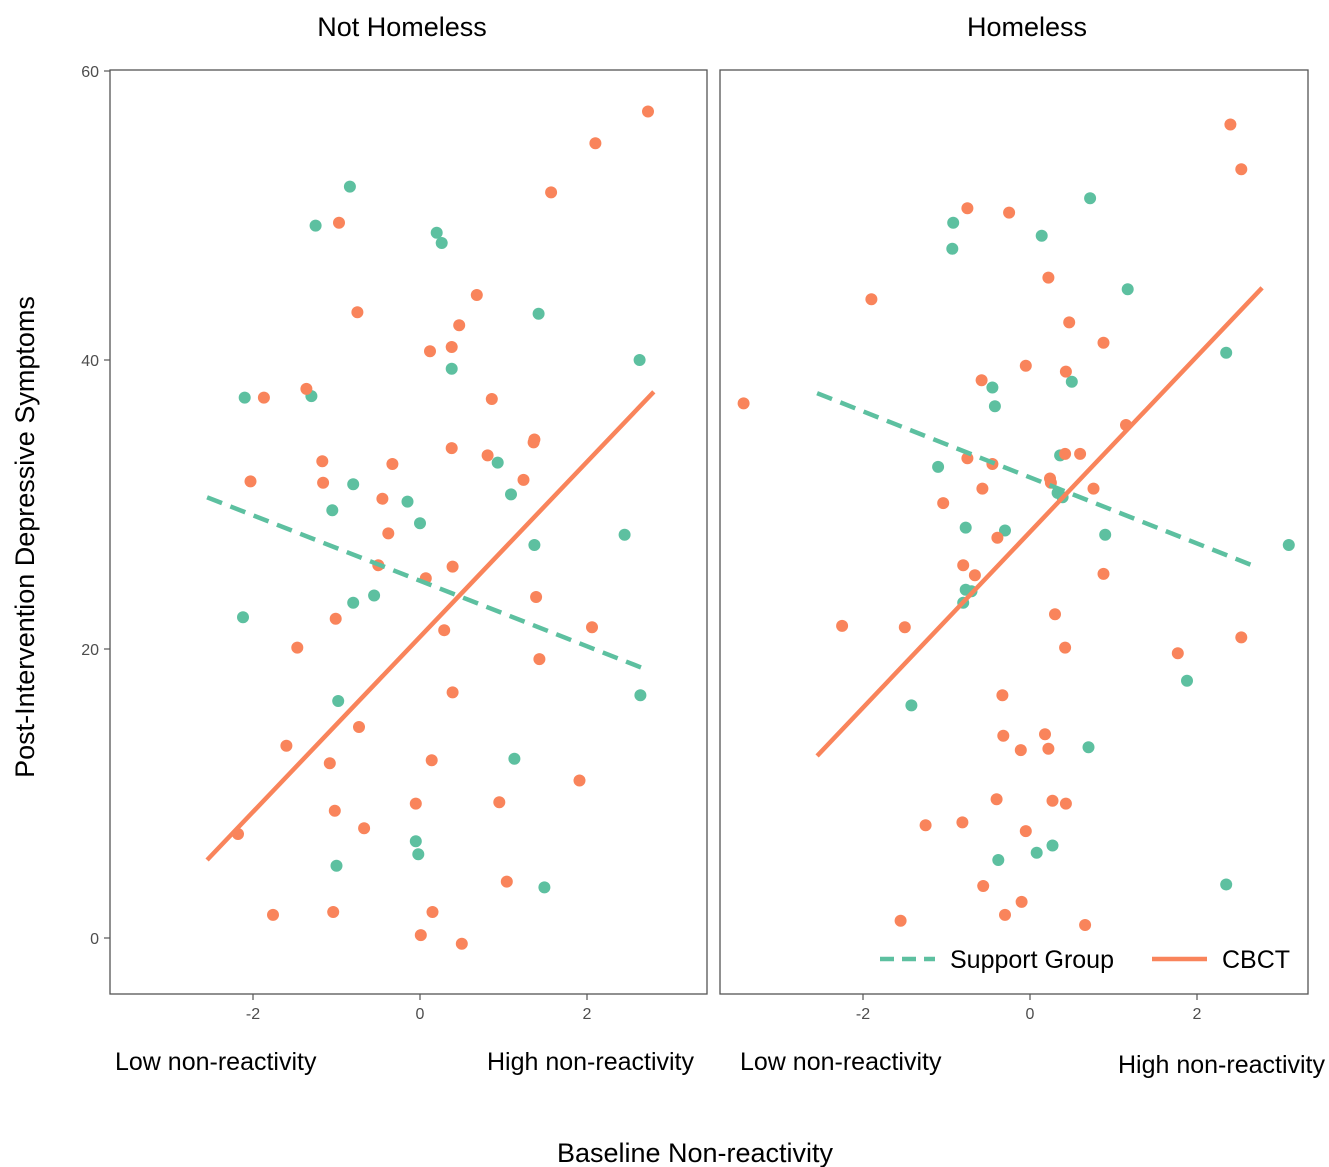  What do you see at coordinates (1027, 27) in the screenshot?
I see `panel-title-homeless: Homeless` at bounding box center [1027, 27].